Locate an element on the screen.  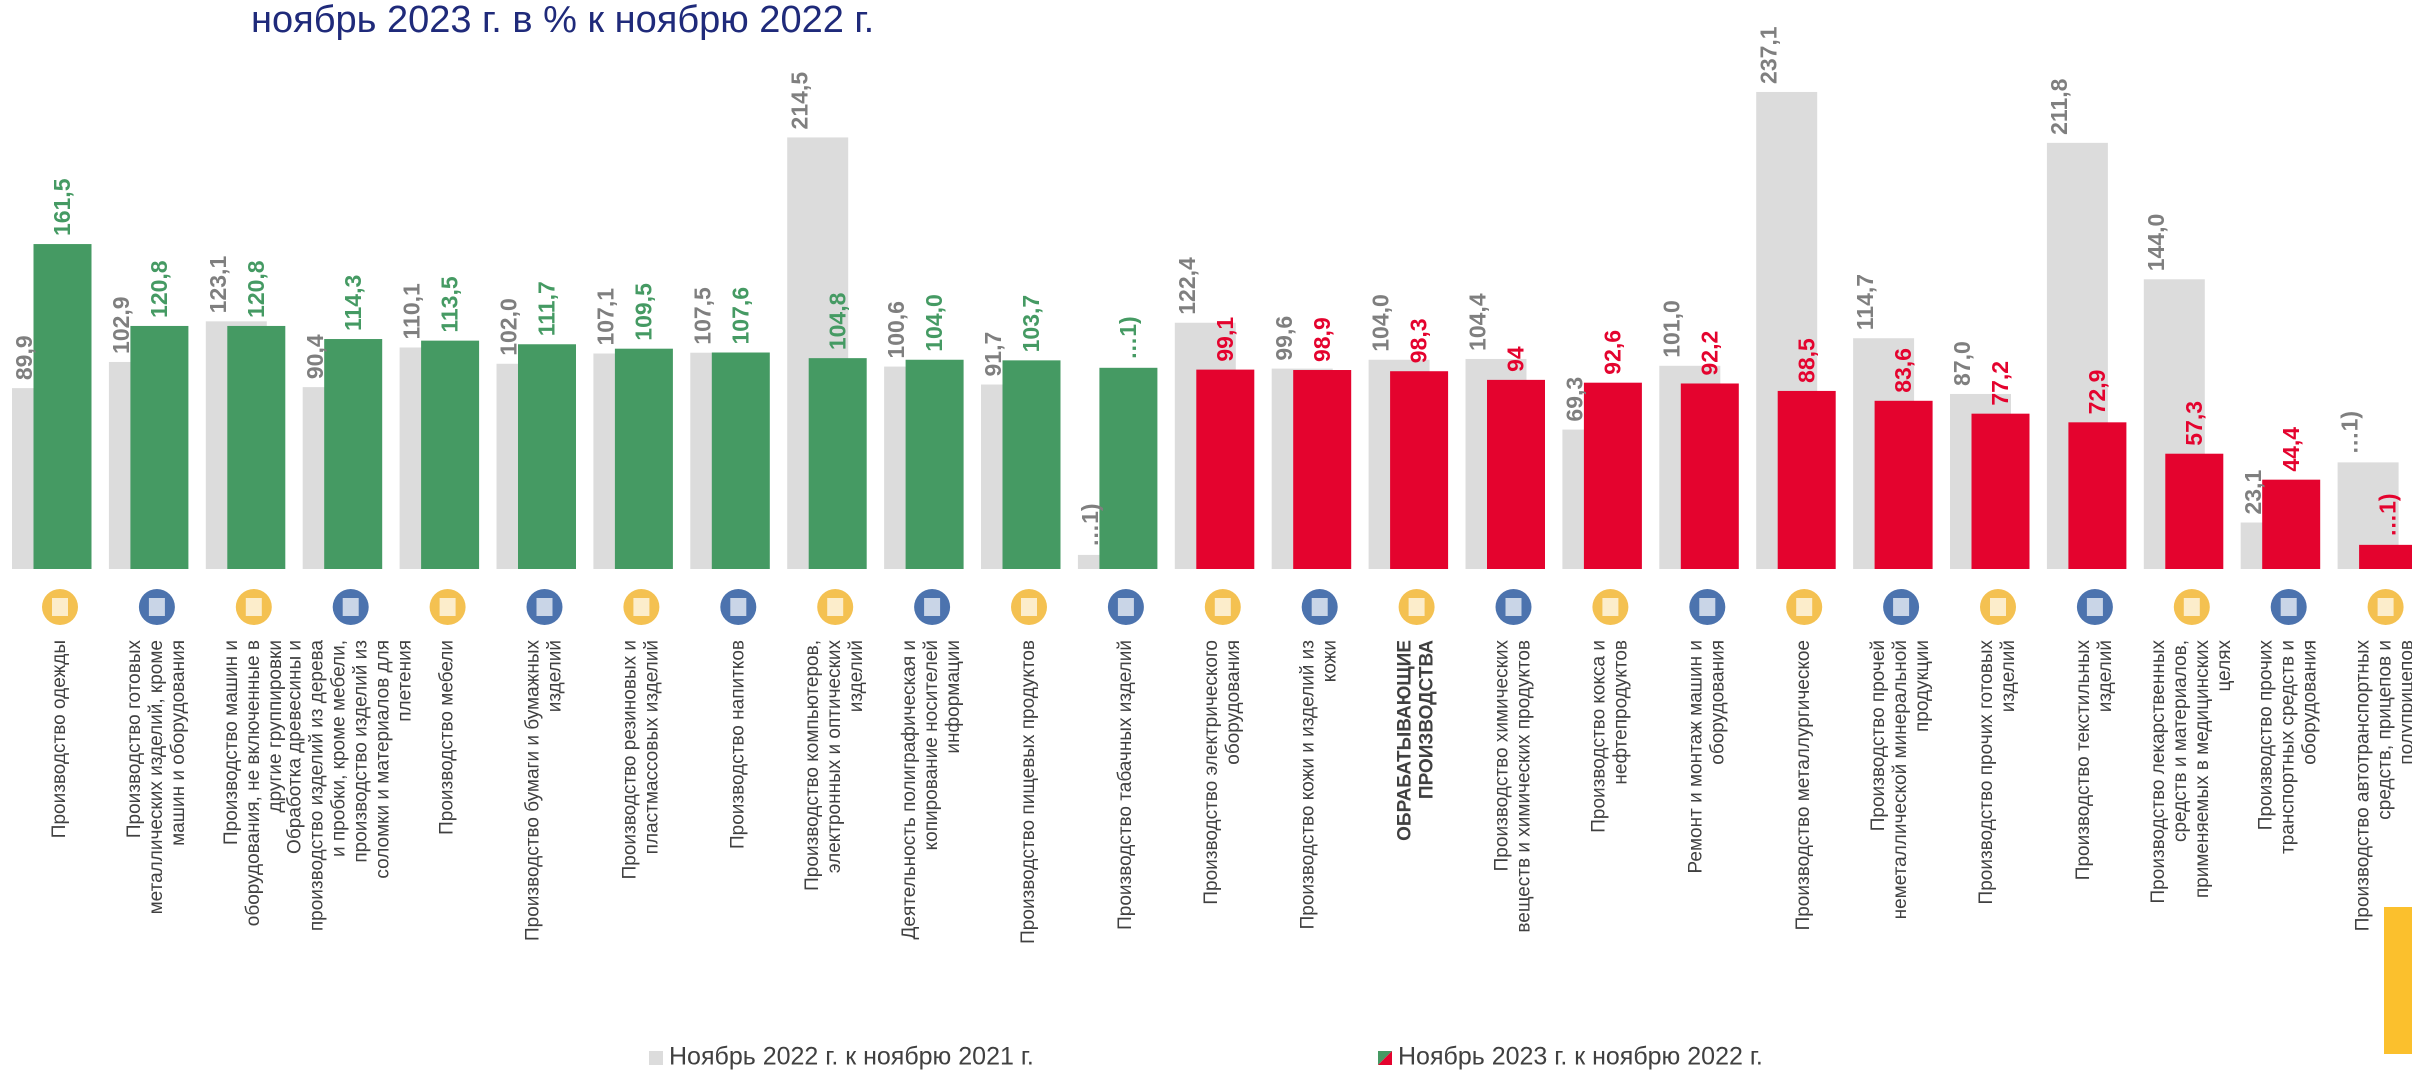
value-label: 123,1 is located at coordinates (218, 285).